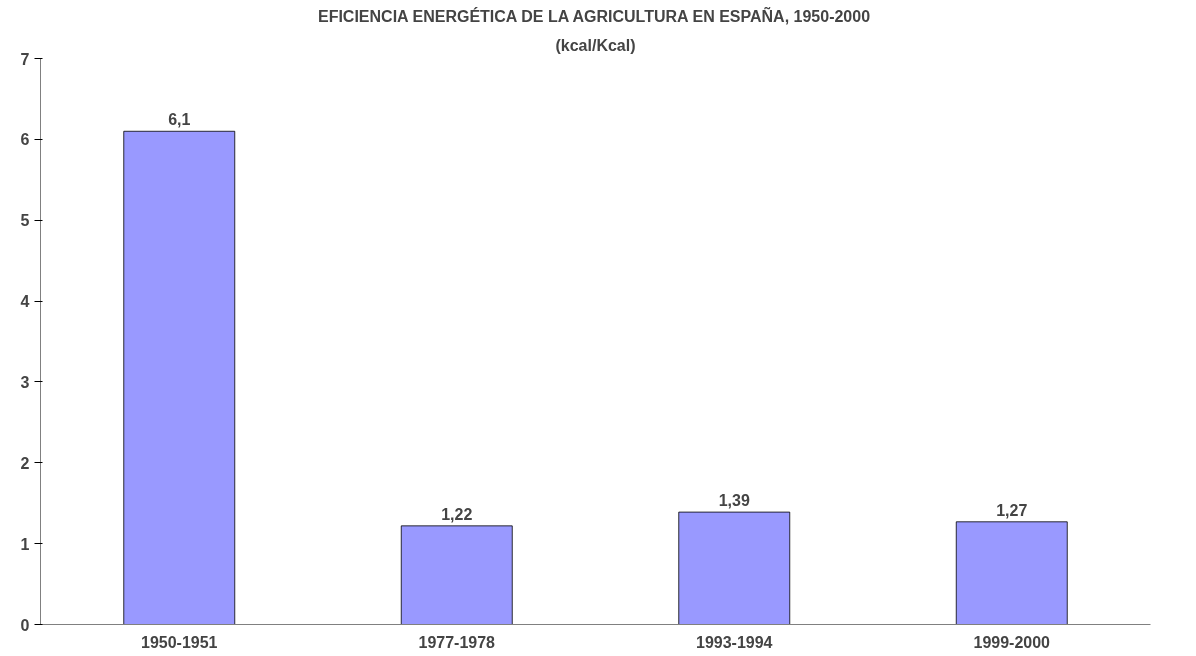 This screenshot has height=656, width=1196. Describe the element at coordinates (1012, 642) in the screenshot. I see `x-tick-label: 1999-2000` at that location.